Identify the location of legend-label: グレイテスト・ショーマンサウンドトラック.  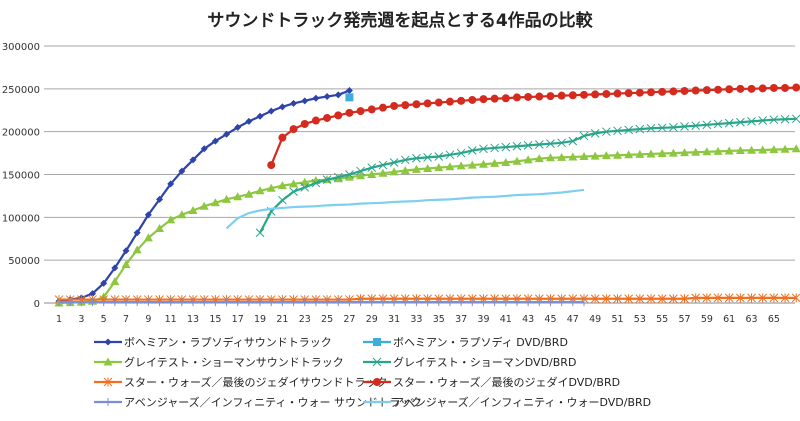
(234, 362).